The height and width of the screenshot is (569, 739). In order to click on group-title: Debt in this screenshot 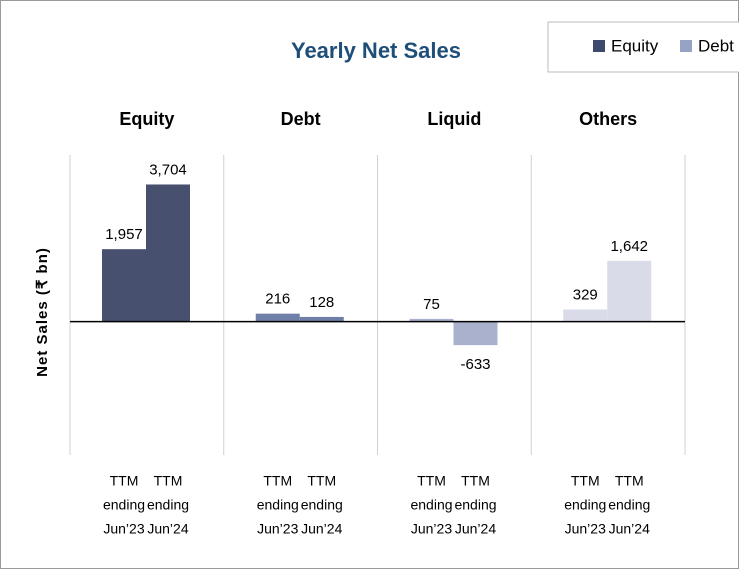, I will do `click(301, 119)`.